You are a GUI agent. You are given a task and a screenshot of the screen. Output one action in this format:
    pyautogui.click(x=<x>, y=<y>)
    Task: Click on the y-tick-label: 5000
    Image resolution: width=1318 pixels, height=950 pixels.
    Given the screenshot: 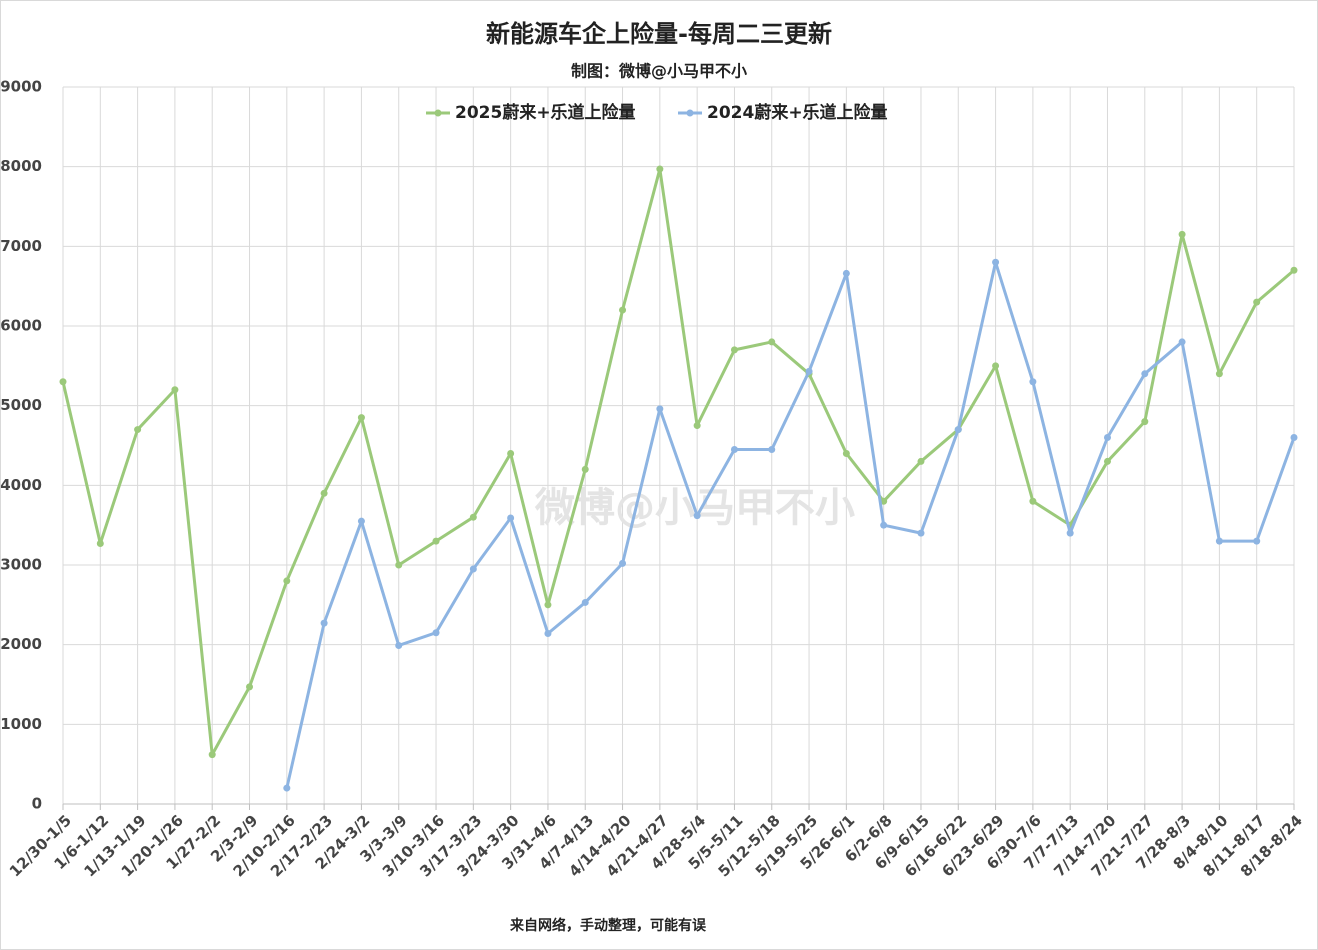 What is the action you would take?
    pyautogui.click(x=21, y=405)
    